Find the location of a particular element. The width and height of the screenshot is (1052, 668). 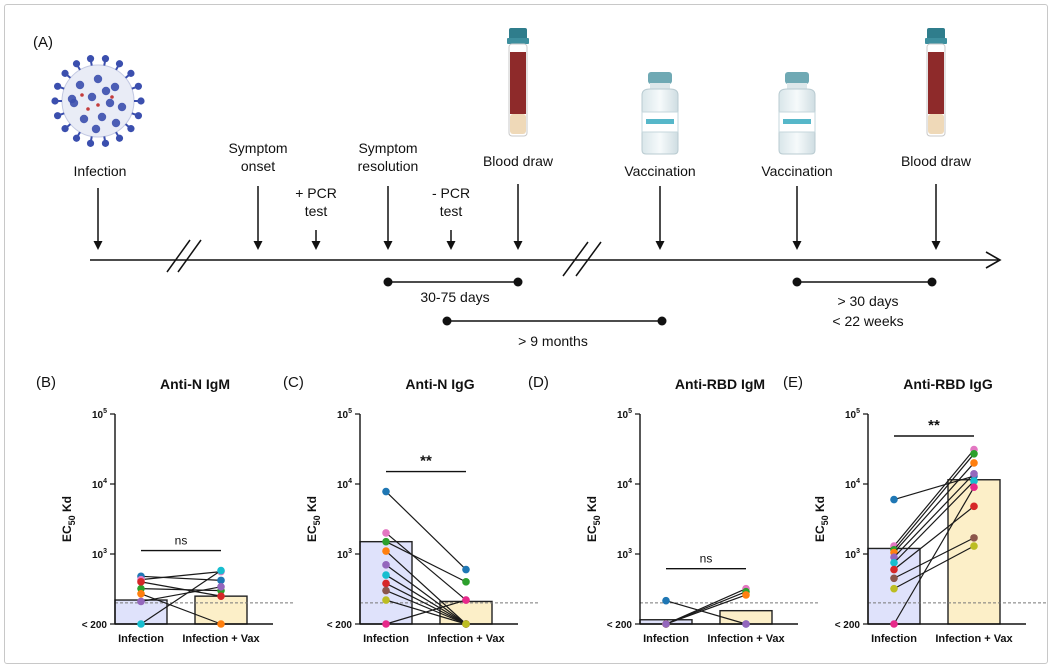

interval-30-days-22-weeks-line: < 22 weeks is located at coordinates (867, 321).